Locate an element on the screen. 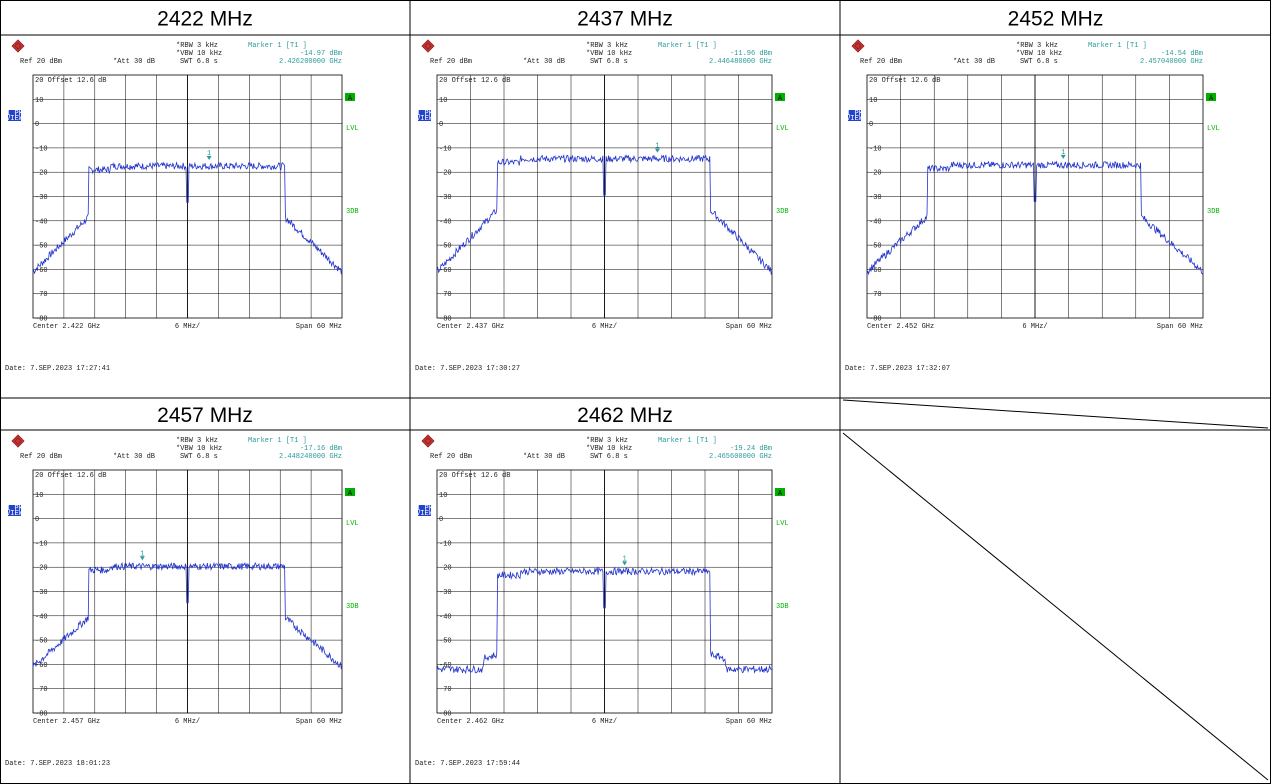 The height and width of the screenshot is (784, 1271). date: Date: 7.SEP.2023 17:59:44 is located at coordinates (467, 764).